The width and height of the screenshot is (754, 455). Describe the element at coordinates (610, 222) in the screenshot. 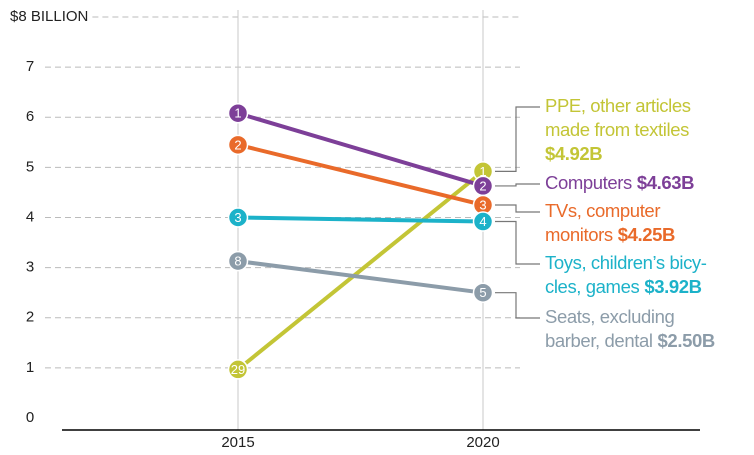

I see `series-label: TVs, computer monitors $4.25B` at that location.